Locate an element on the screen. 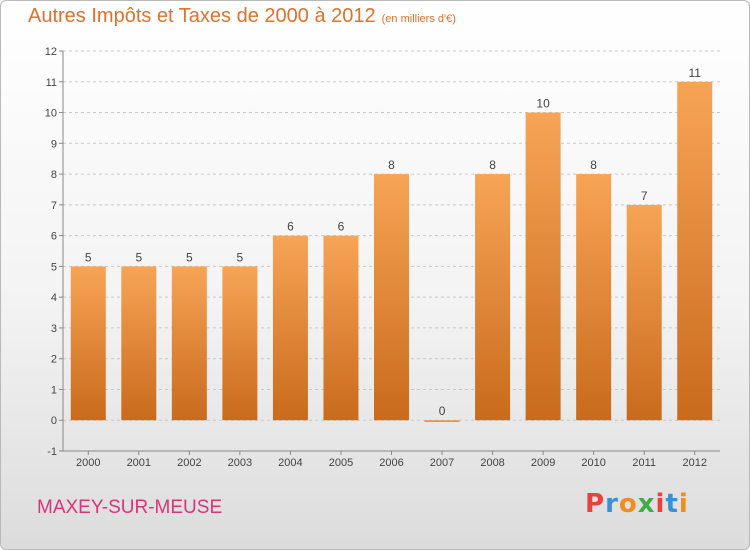 Image resolution: width=750 pixels, height=550 pixels. x-tick-label: 2006 is located at coordinates (391, 463).